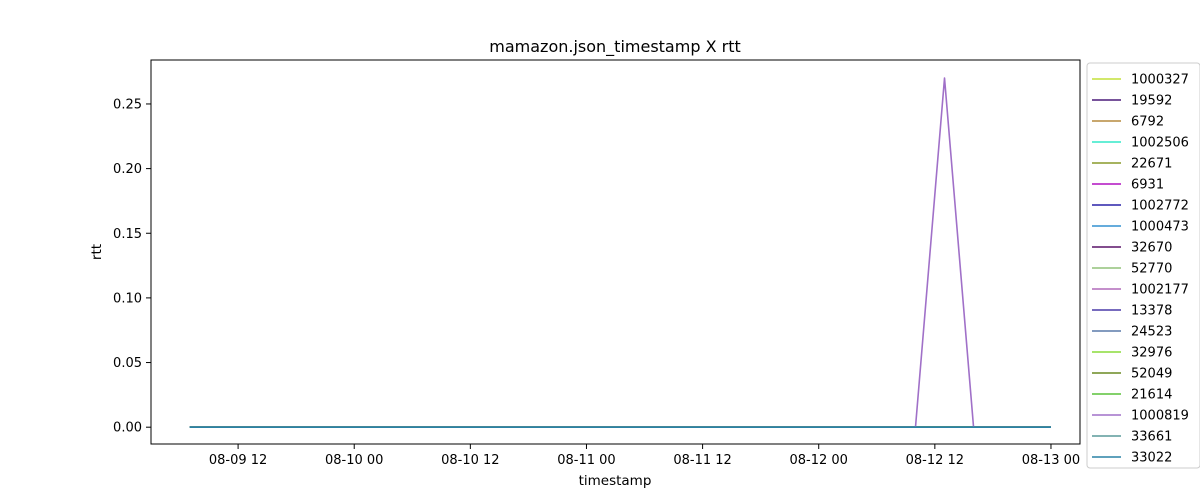 The width and height of the screenshot is (1200, 500). What do you see at coordinates (354, 460) in the screenshot?
I see `x-tick-label: 08-10 00` at bounding box center [354, 460].